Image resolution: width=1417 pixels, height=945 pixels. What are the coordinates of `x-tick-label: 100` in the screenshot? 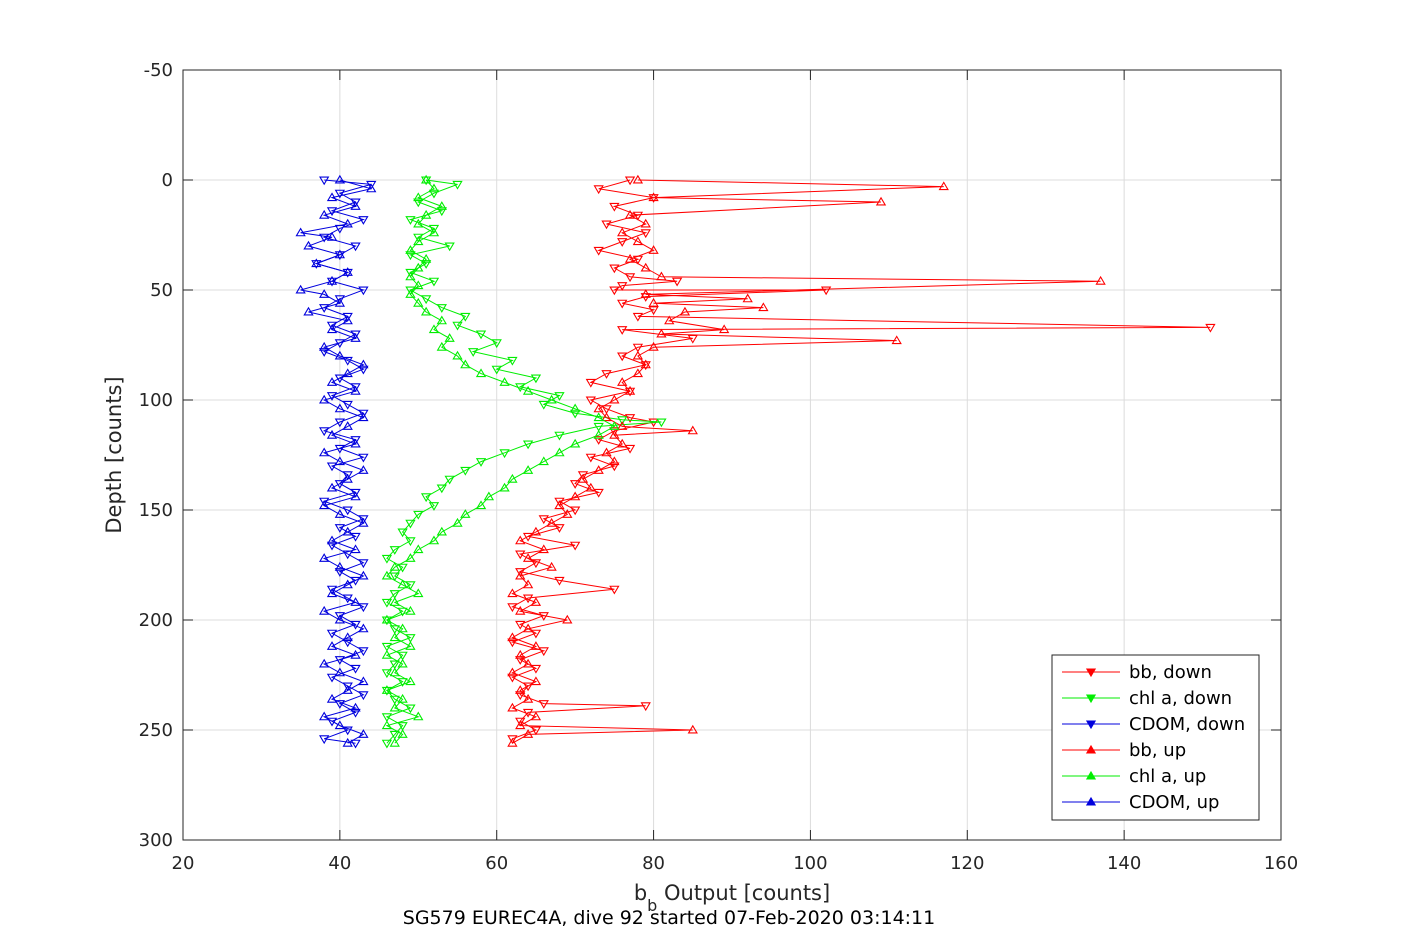 It's located at (810, 863).